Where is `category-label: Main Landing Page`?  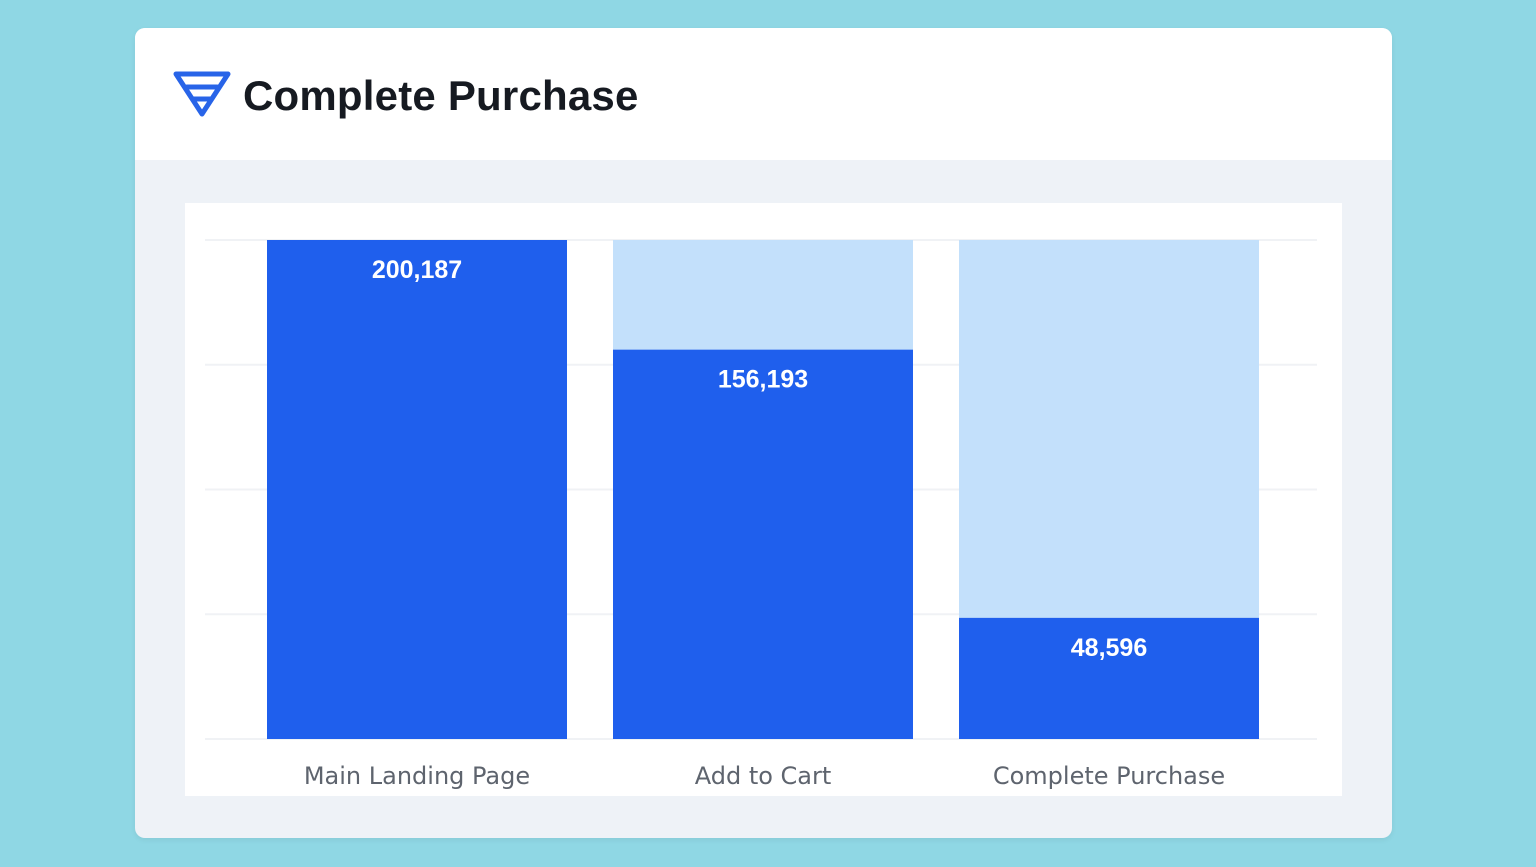 category-label: Main Landing Page is located at coordinates (417, 776).